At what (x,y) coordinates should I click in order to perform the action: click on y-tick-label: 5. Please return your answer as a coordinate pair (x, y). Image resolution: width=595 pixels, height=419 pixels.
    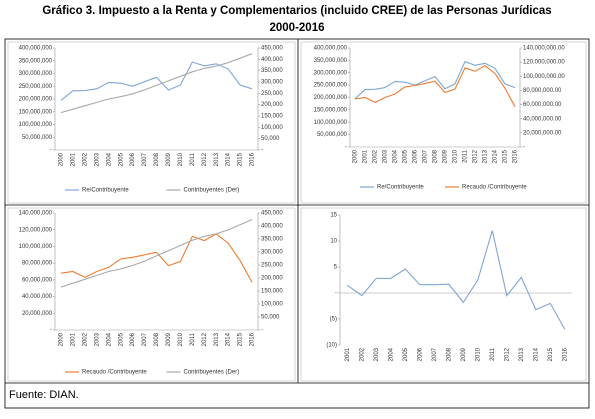
    Looking at the image, I should click on (336, 268).